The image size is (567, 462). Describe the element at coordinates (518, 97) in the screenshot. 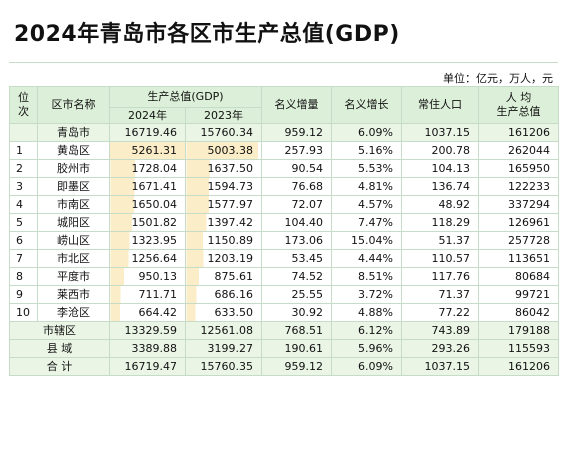

I see `header-per-capita-line1: 人 均` at that location.